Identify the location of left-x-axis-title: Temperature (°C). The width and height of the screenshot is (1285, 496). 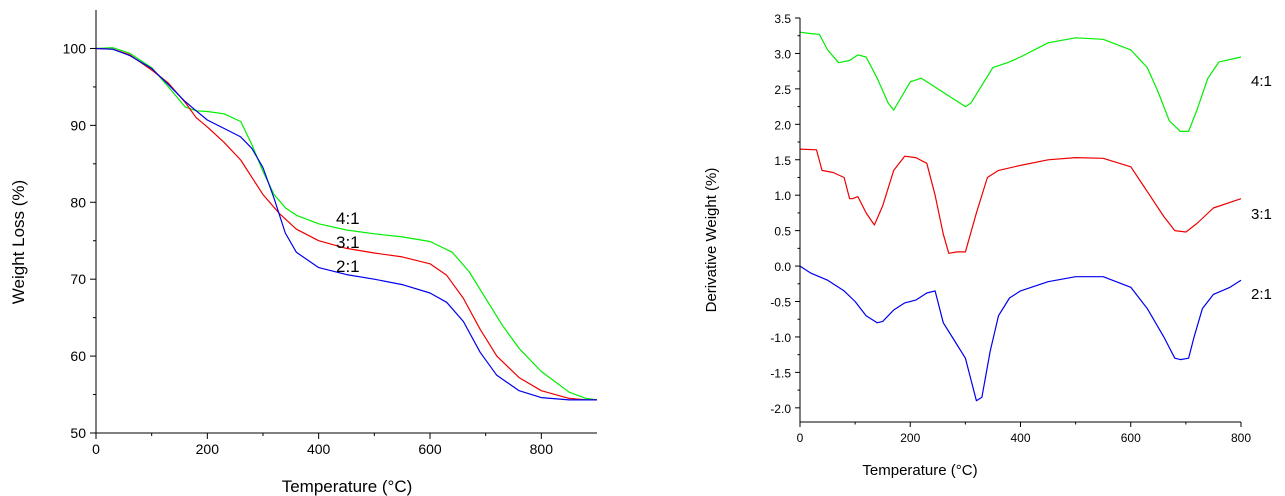
(347, 486).